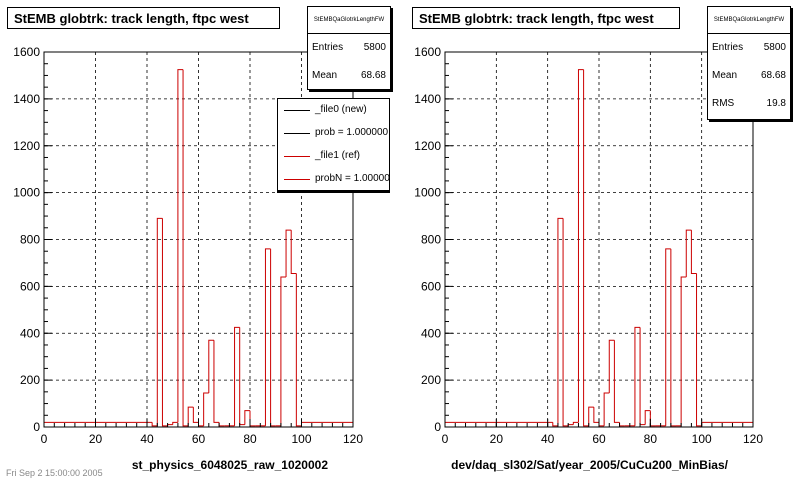 The height and width of the screenshot is (480, 800). What do you see at coordinates (147, 439) in the screenshot?
I see `x-tick-label: 40` at bounding box center [147, 439].